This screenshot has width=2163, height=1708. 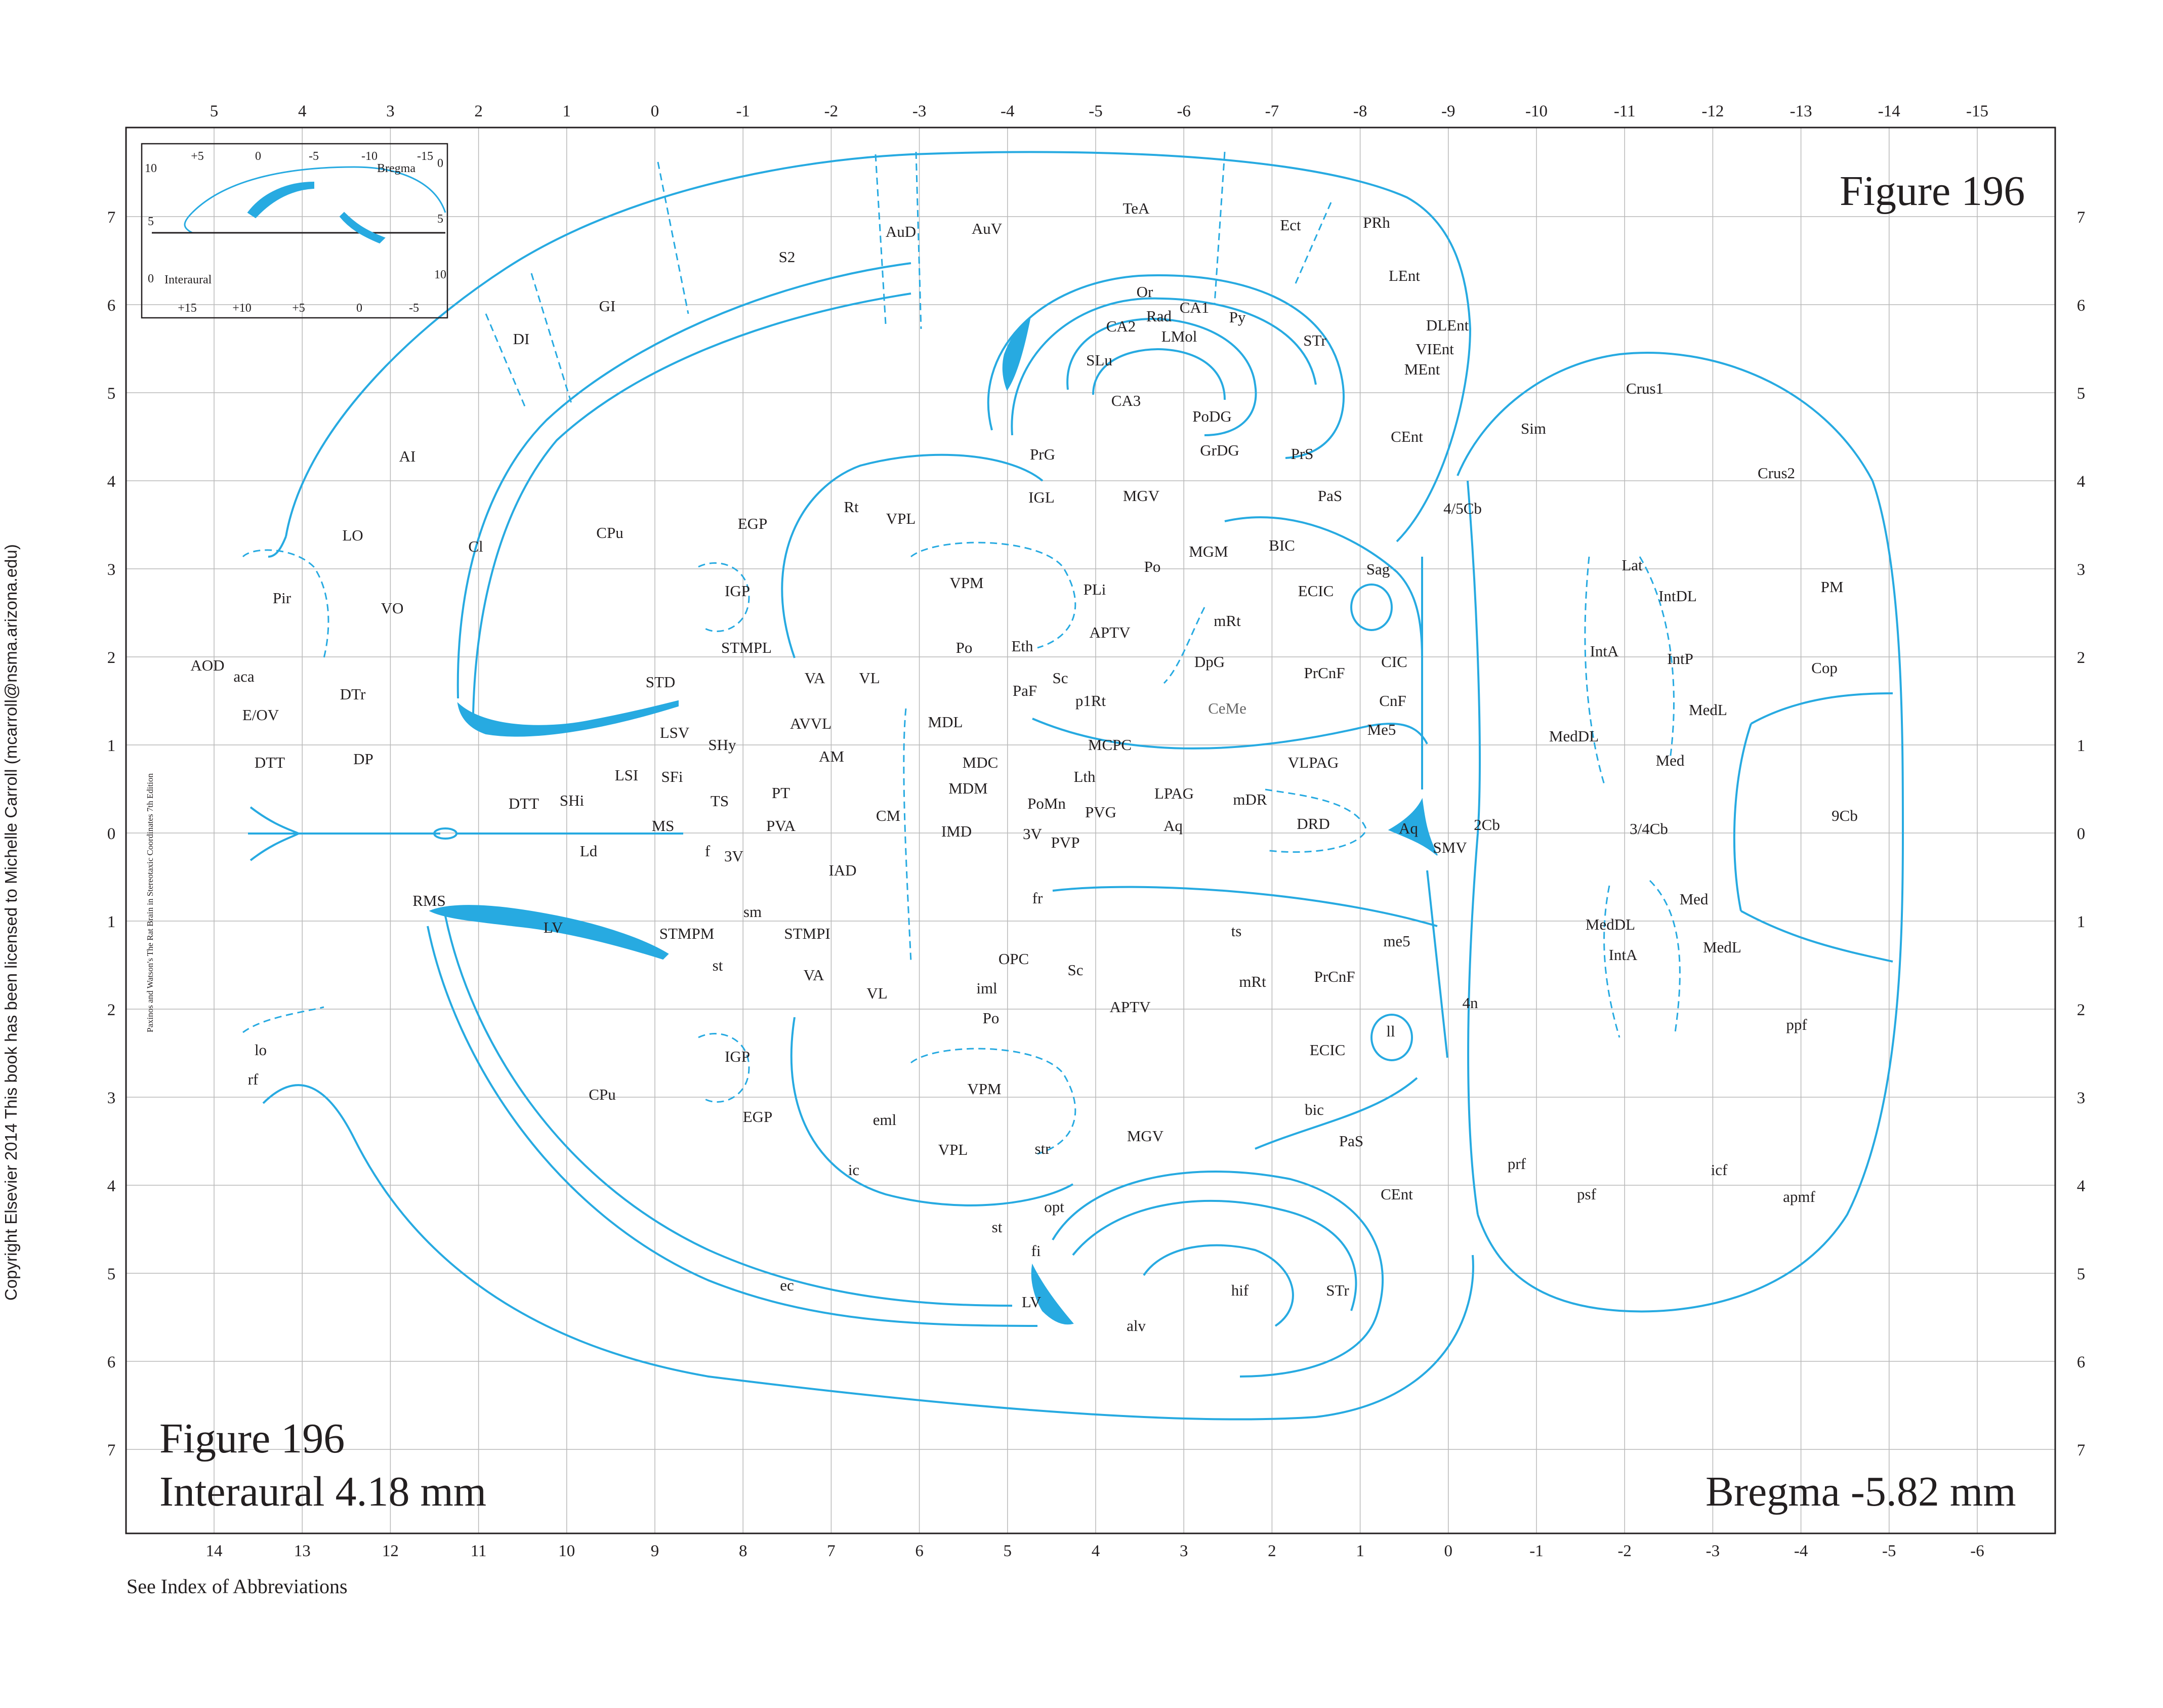 What do you see at coordinates (151, 168) in the screenshot?
I see `inset-left-tick: 10` at bounding box center [151, 168].